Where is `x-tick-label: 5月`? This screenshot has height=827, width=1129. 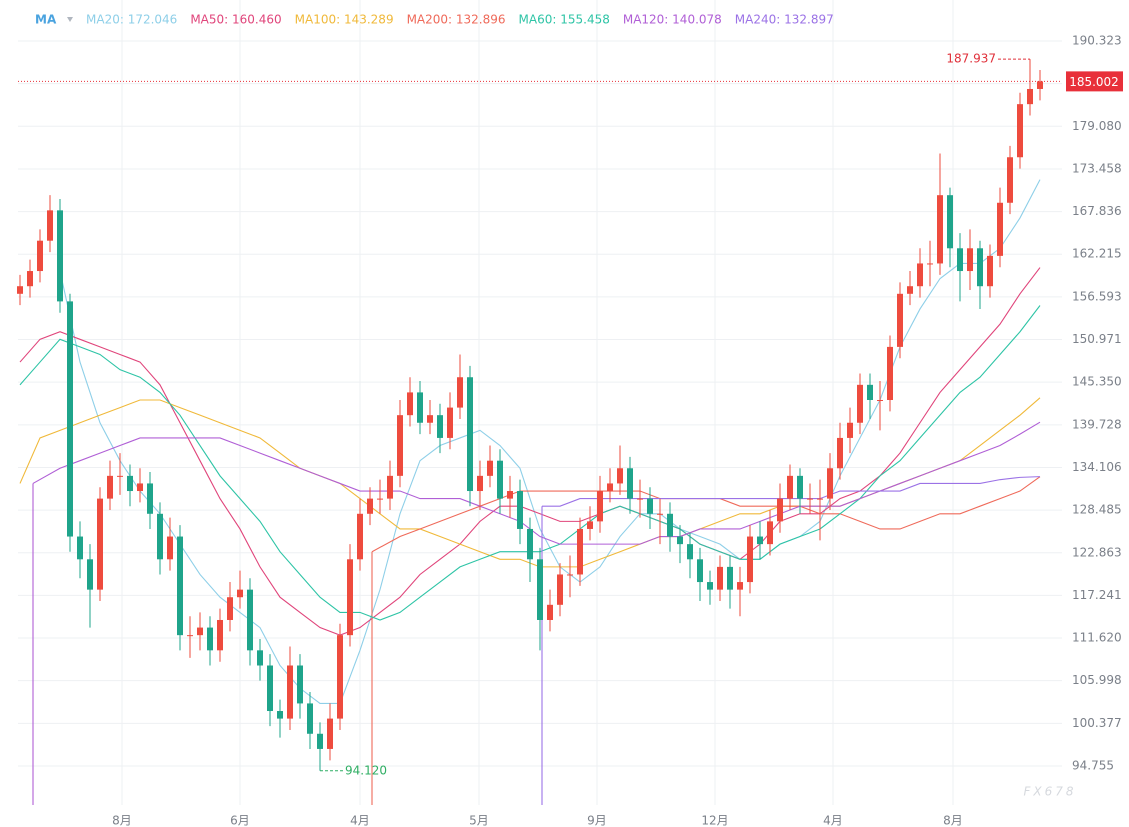
x-tick-label: 5月 is located at coordinates (479, 820).